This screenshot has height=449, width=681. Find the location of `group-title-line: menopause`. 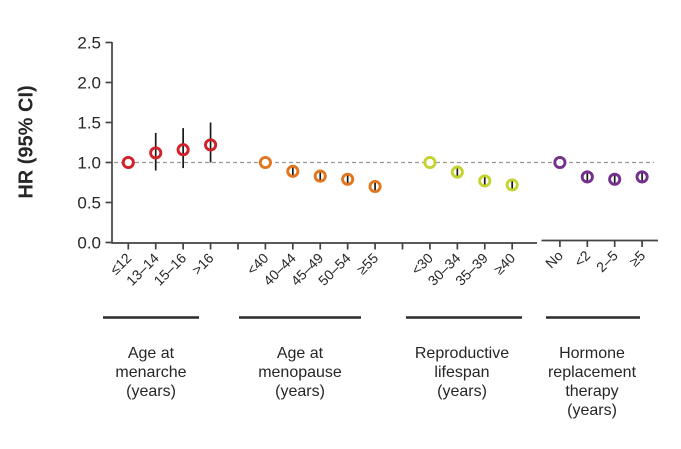

group-title-line: menopause is located at coordinates (300, 372).